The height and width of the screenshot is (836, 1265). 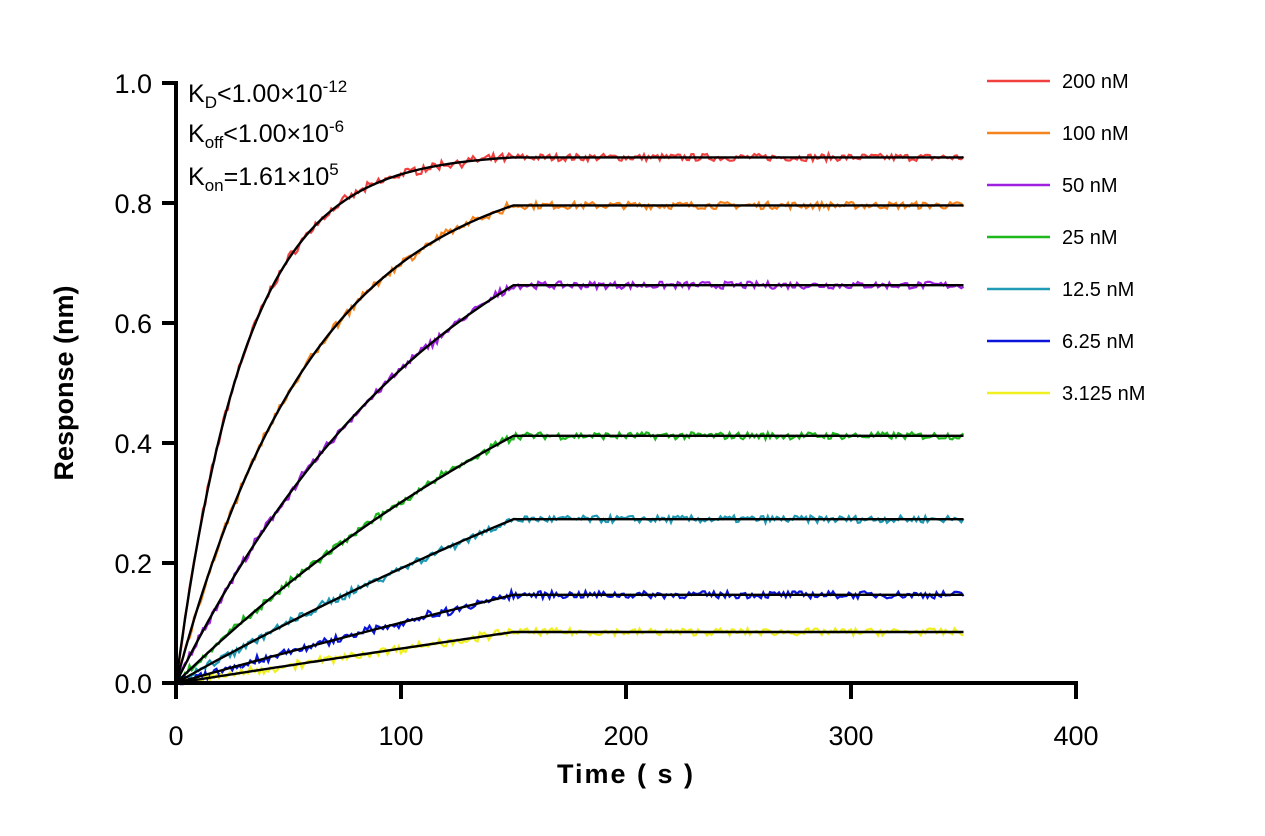 What do you see at coordinates (1098, 290) in the screenshot?
I see `legend-label: 12.5 nM` at bounding box center [1098, 290].